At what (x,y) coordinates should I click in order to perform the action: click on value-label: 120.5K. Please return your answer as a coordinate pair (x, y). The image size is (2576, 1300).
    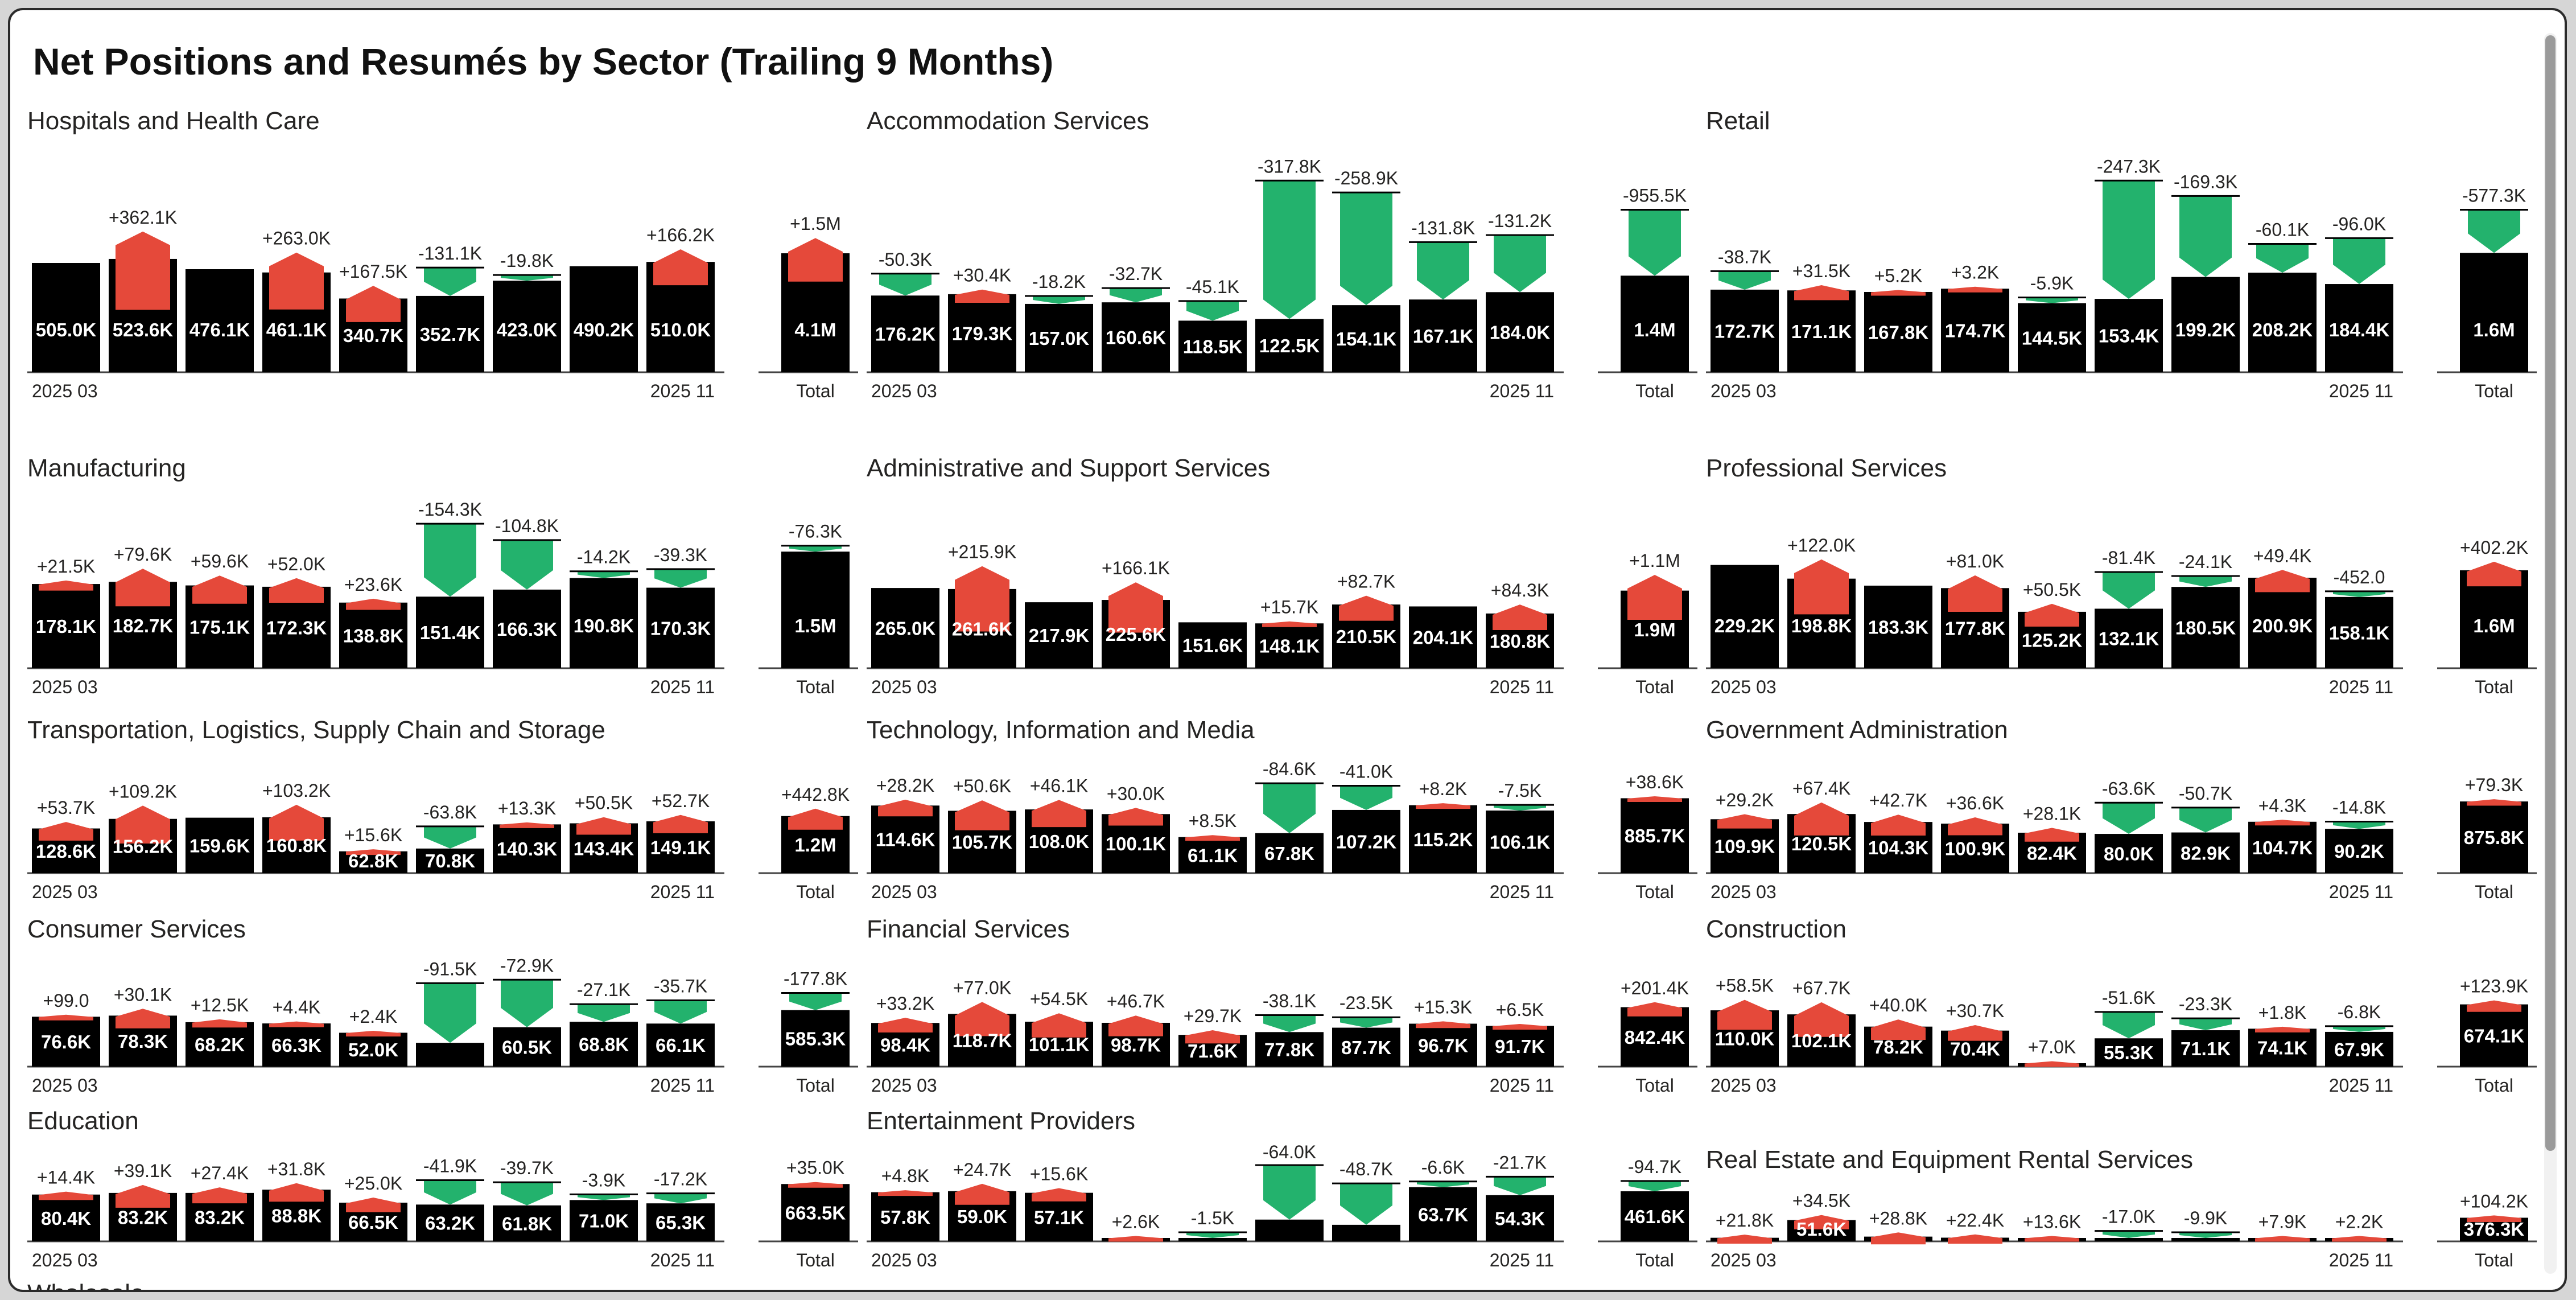
    Looking at the image, I should click on (1821, 843).